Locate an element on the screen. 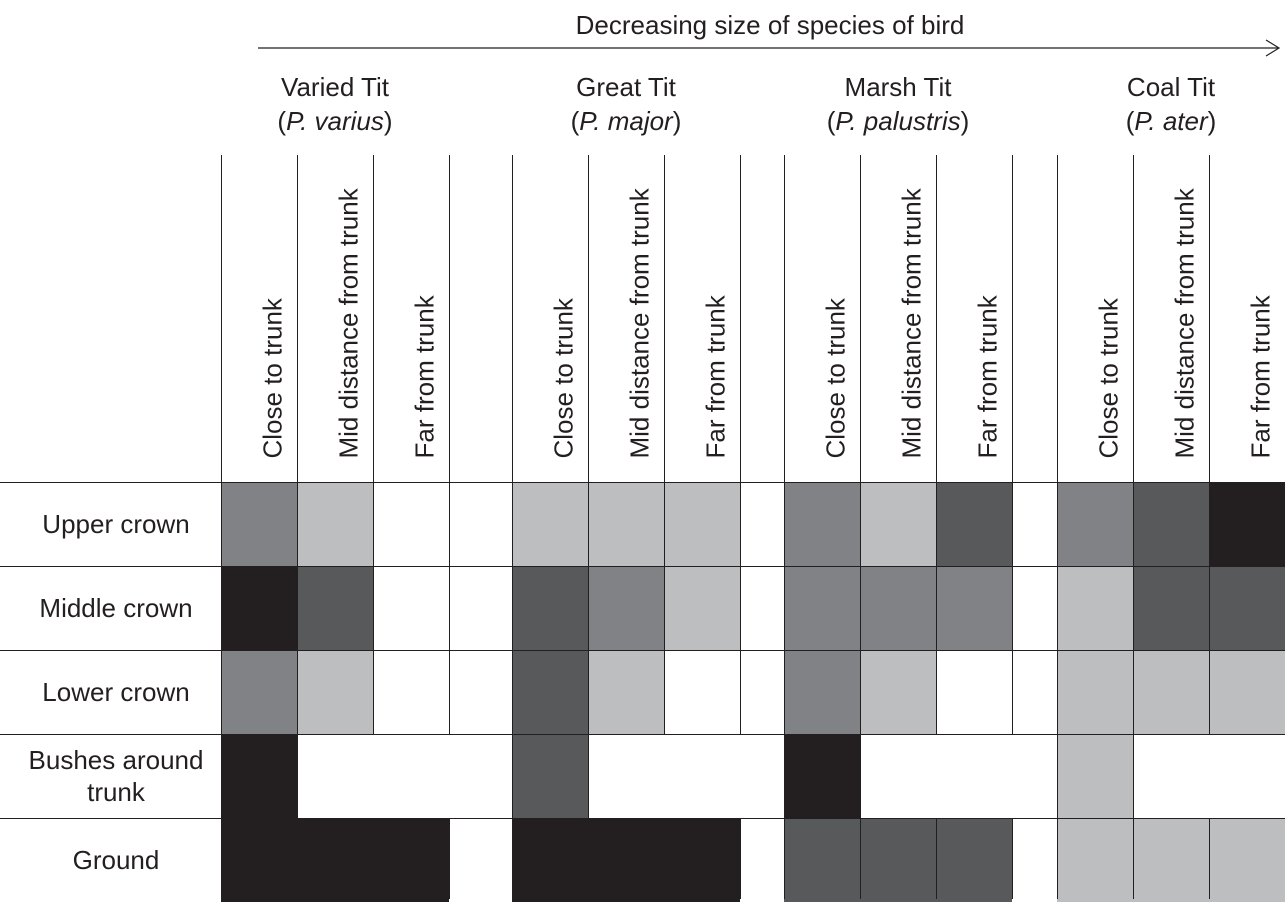 The width and height of the screenshot is (1285, 902). species-header: Great Tit (P. major) is located at coordinates (626, 104).